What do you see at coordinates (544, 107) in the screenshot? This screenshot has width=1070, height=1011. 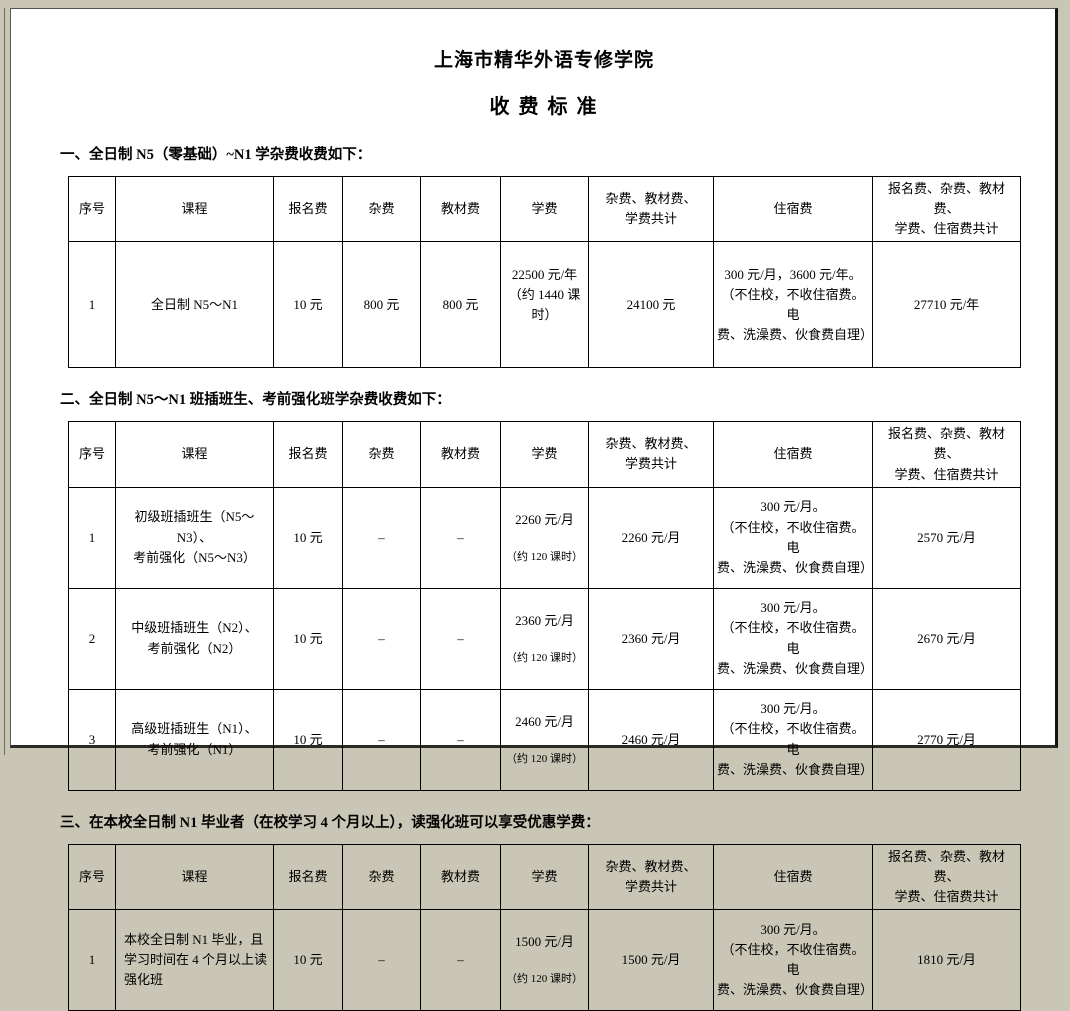 I see `document-subtitle: 收 费 标 准` at bounding box center [544, 107].